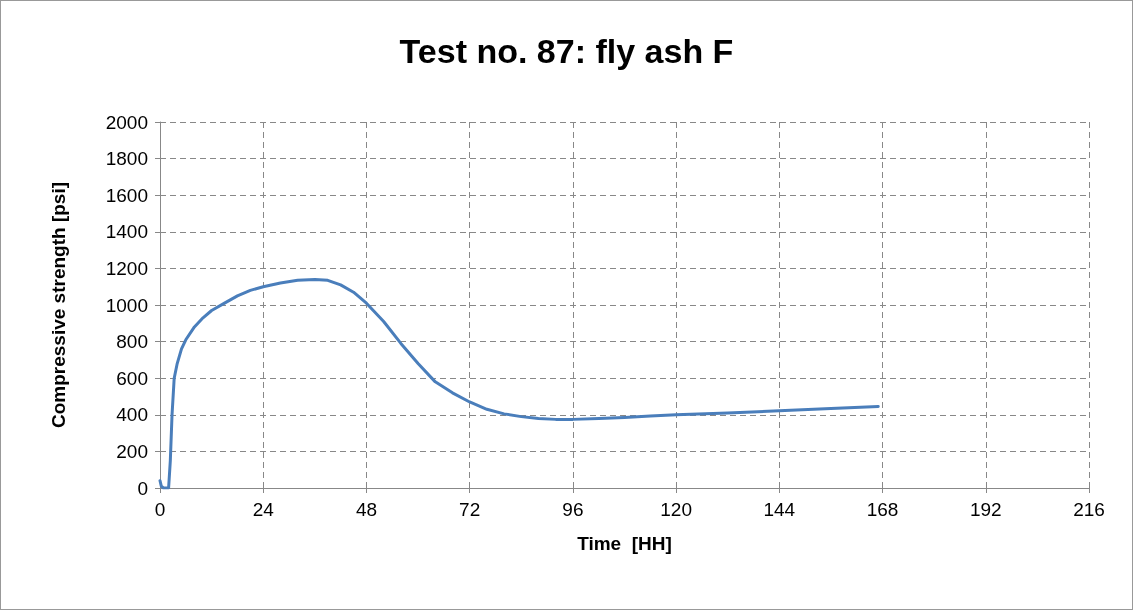  Describe the element at coordinates (1089, 509) in the screenshot. I see `x-tick-label: 216` at that location.